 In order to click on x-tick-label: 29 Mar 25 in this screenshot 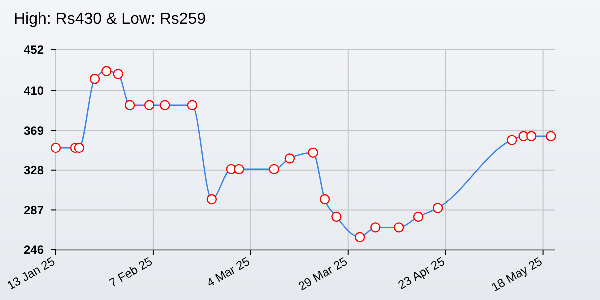, I will do `click(323, 274)`.